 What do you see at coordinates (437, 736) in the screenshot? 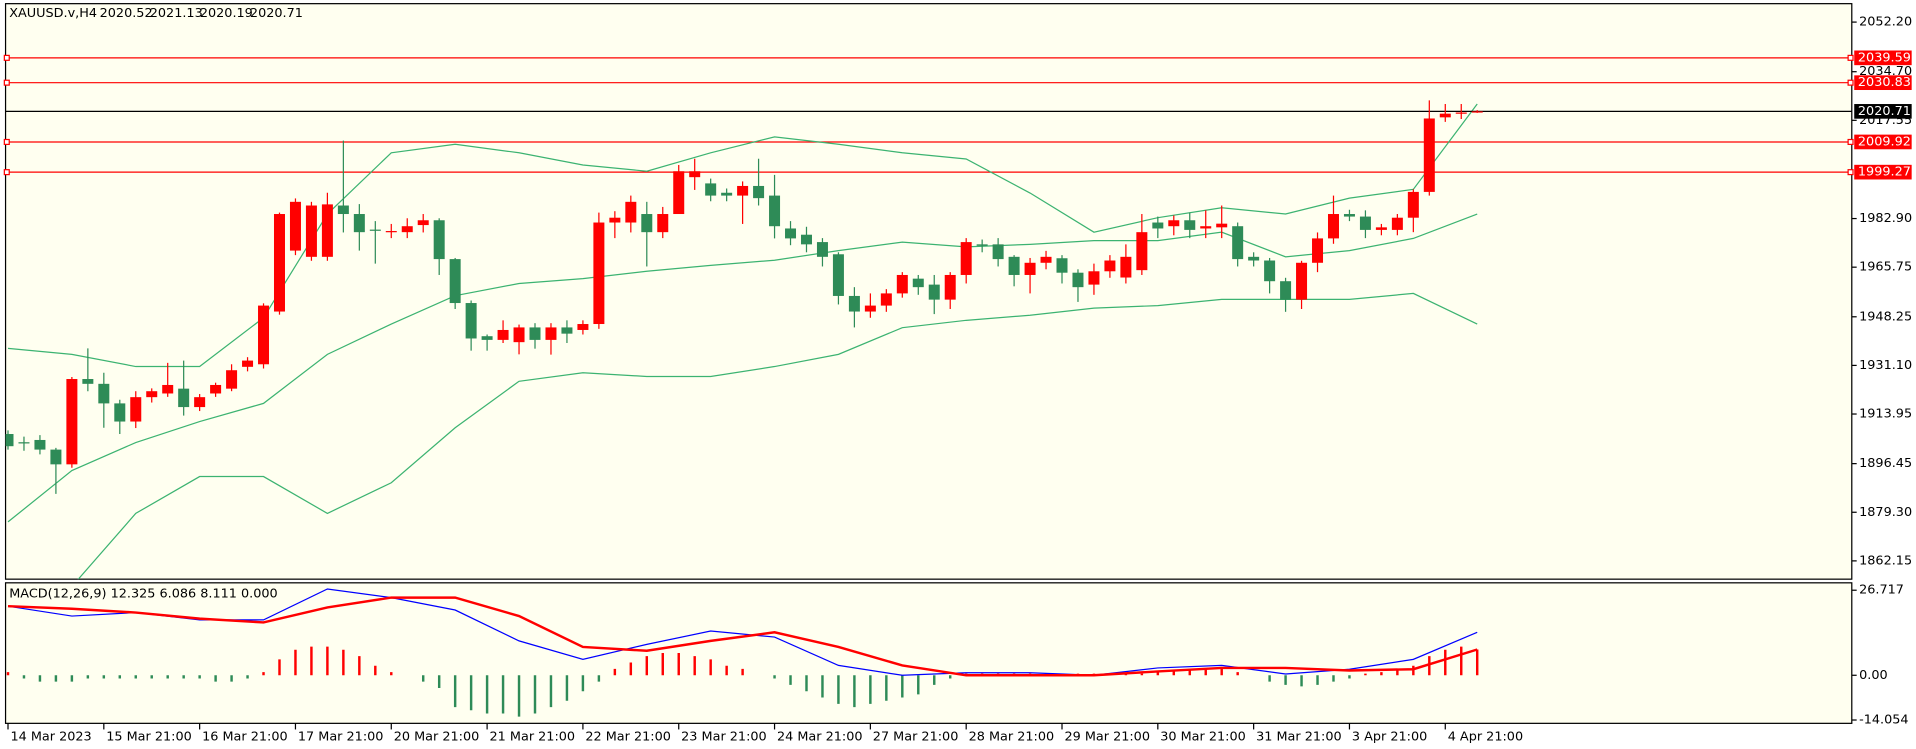
I see `x-tick-label: 20 Mar 21:00` at bounding box center [437, 736].